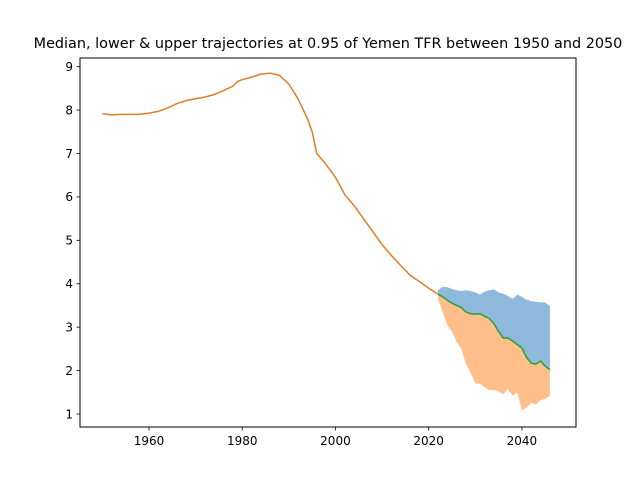  What do you see at coordinates (335, 441) in the screenshot?
I see `x-tick-label: 2000` at bounding box center [335, 441].